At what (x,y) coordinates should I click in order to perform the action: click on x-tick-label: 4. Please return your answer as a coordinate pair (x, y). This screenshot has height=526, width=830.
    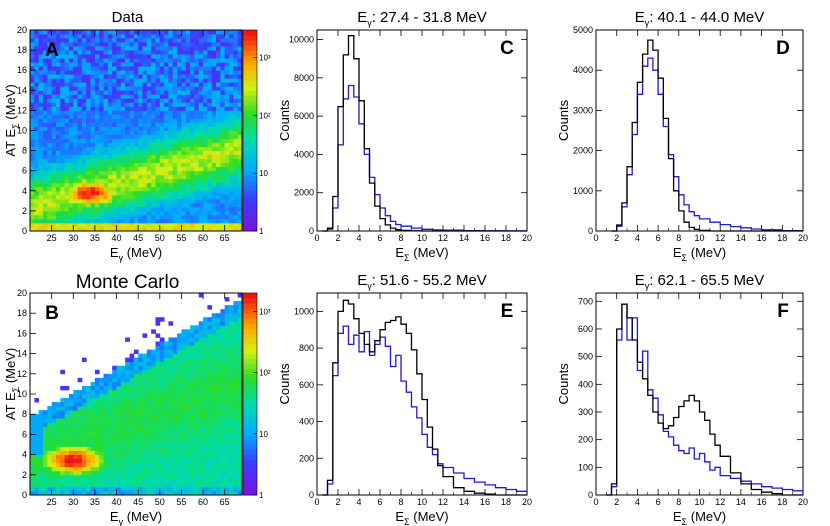
    Looking at the image, I should click on (358, 238).